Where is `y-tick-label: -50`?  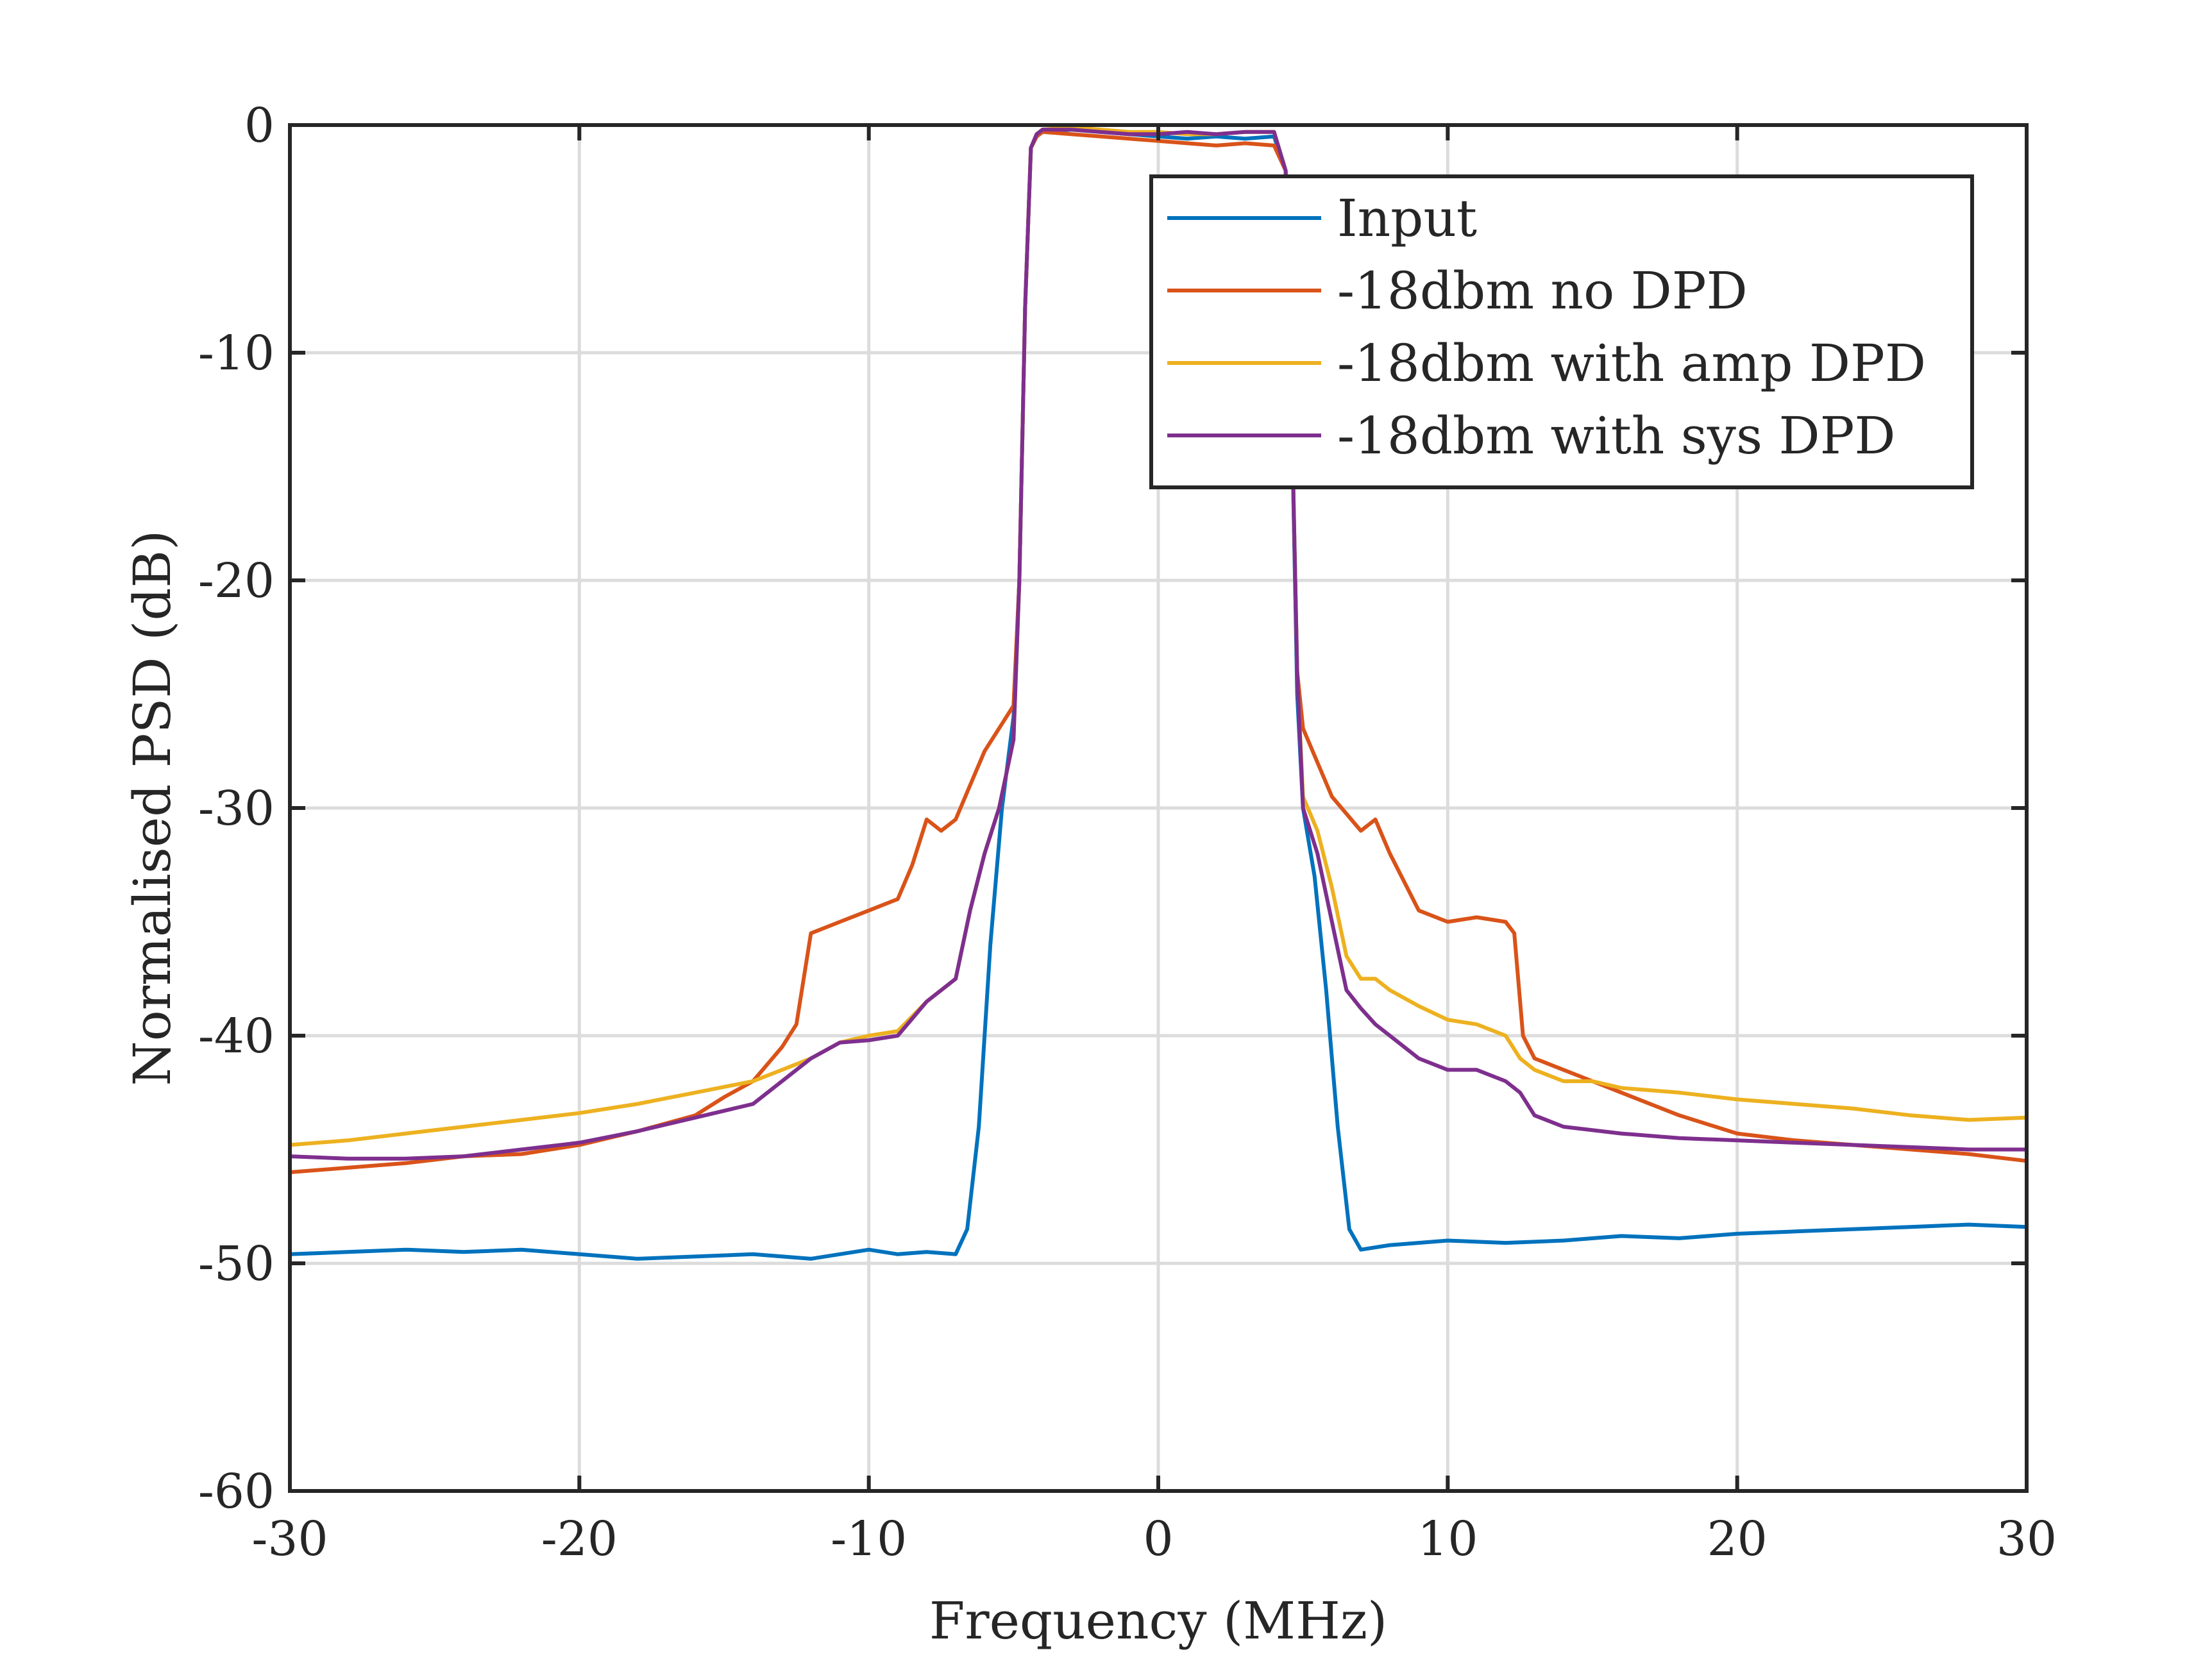 y-tick-label: -50 is located at coordinates (236, 1264).